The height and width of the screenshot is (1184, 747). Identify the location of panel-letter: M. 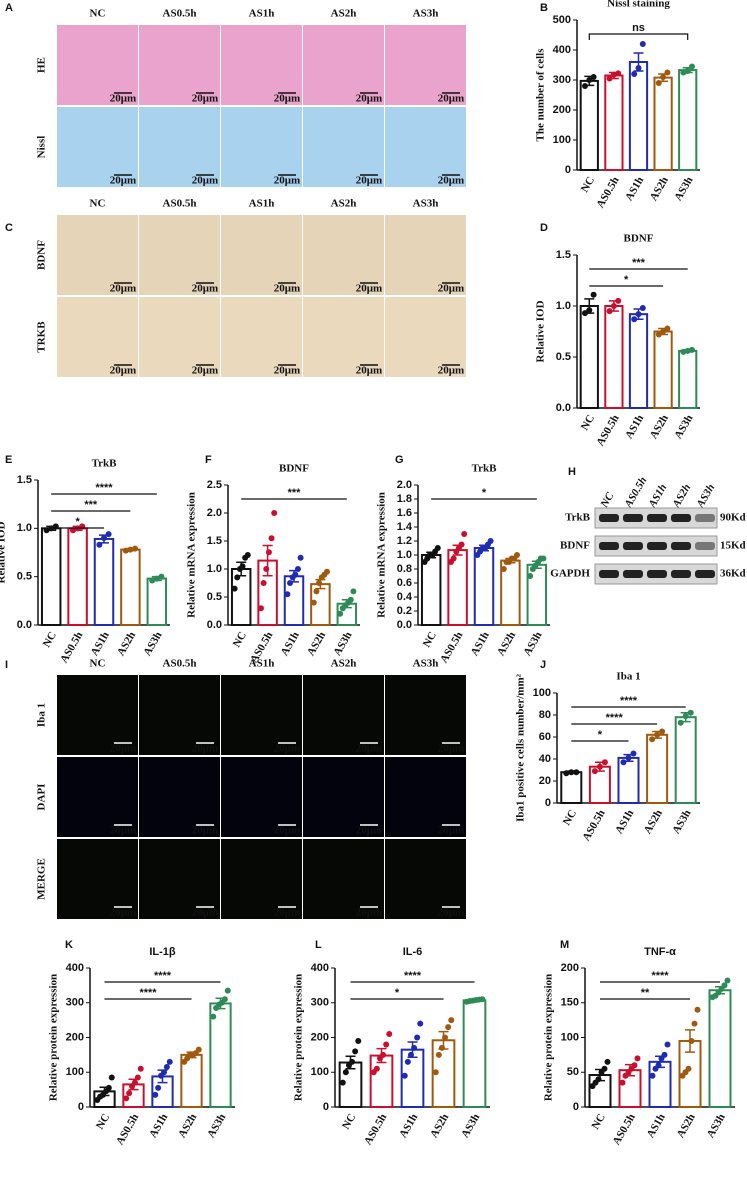
(564, 945).